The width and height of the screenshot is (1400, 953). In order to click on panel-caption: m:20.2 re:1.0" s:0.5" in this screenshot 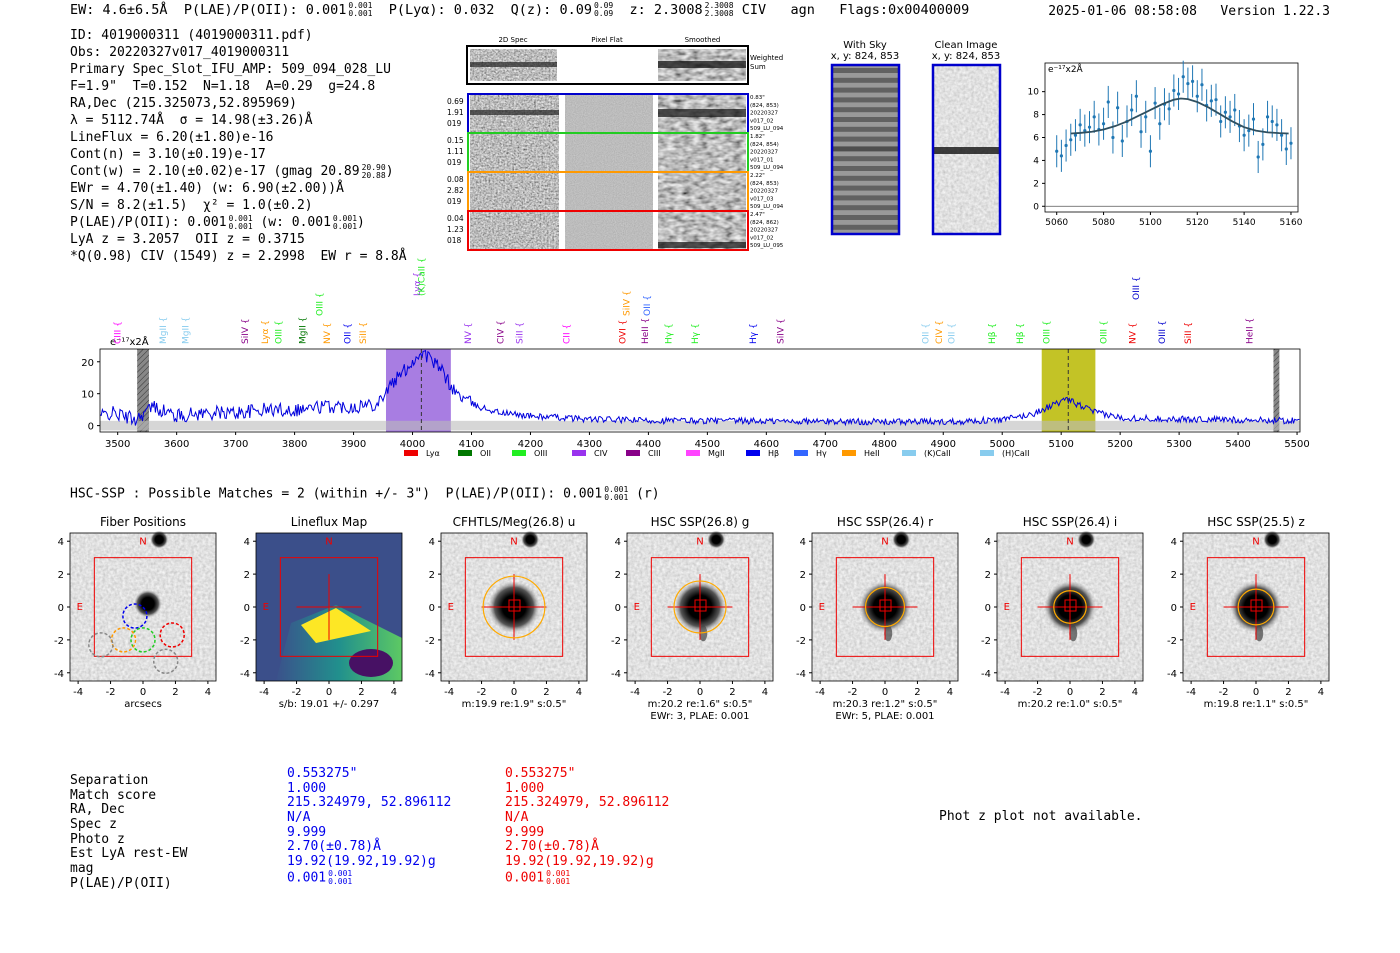, I will do `click(1070, 704)`.